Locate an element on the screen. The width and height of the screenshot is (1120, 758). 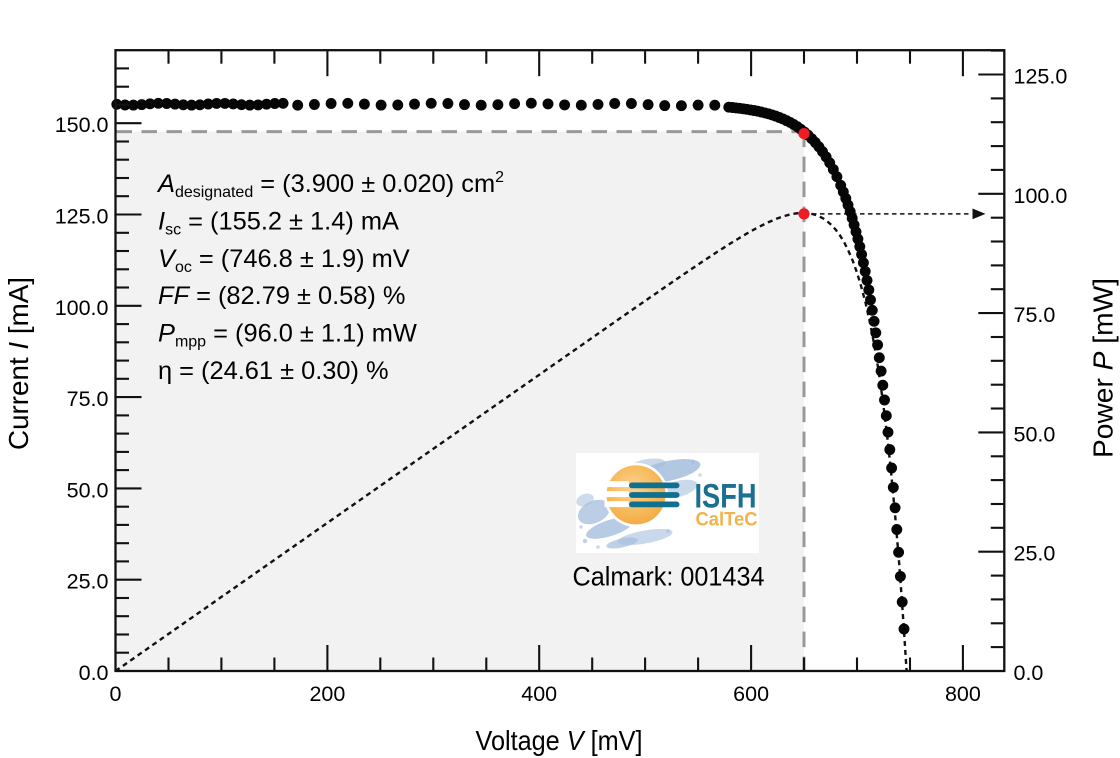
svg-text: Isc = (155.2 ± 1.4) mA is located at coordinates (278, 223).